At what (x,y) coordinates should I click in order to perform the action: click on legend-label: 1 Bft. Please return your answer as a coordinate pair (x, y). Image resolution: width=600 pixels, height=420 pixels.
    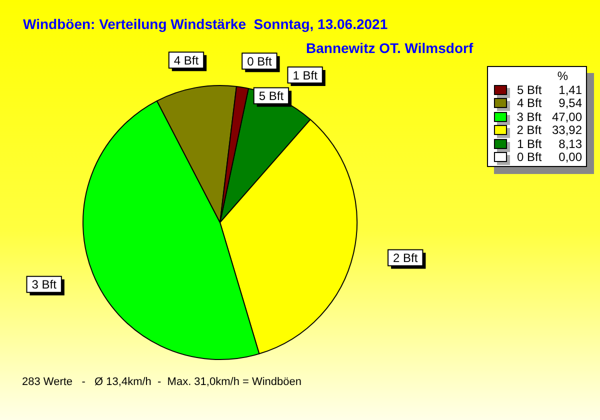
    Looking at the image, I should click on (530, 143).